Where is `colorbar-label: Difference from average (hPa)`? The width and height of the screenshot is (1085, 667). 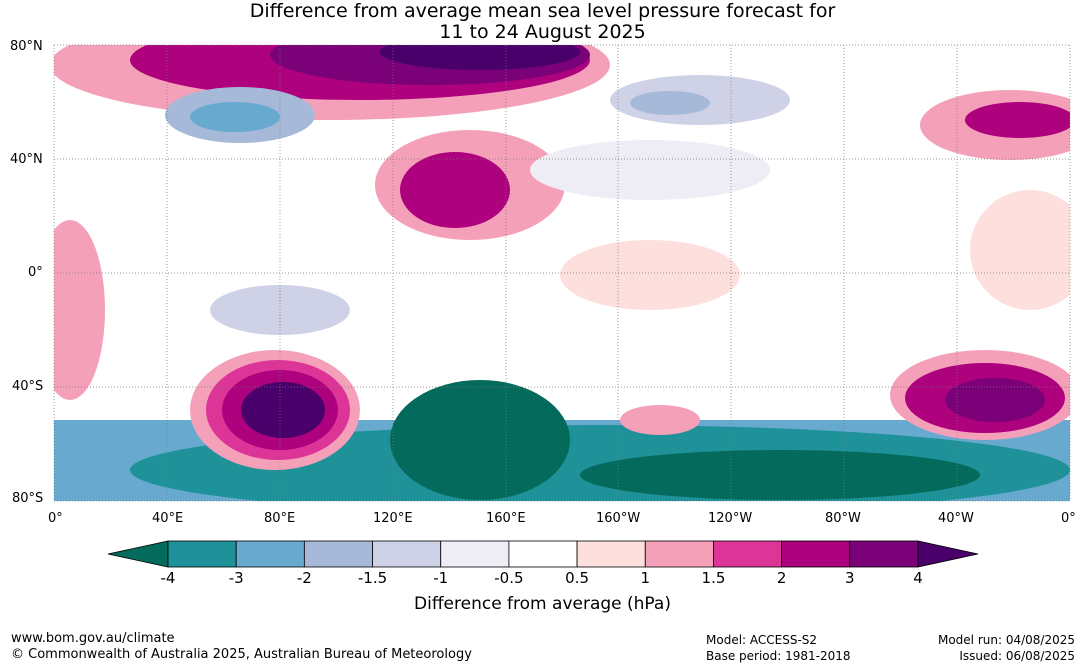
colorbar-label: Difference from average (hPa) is located at coordinates (542, 604).